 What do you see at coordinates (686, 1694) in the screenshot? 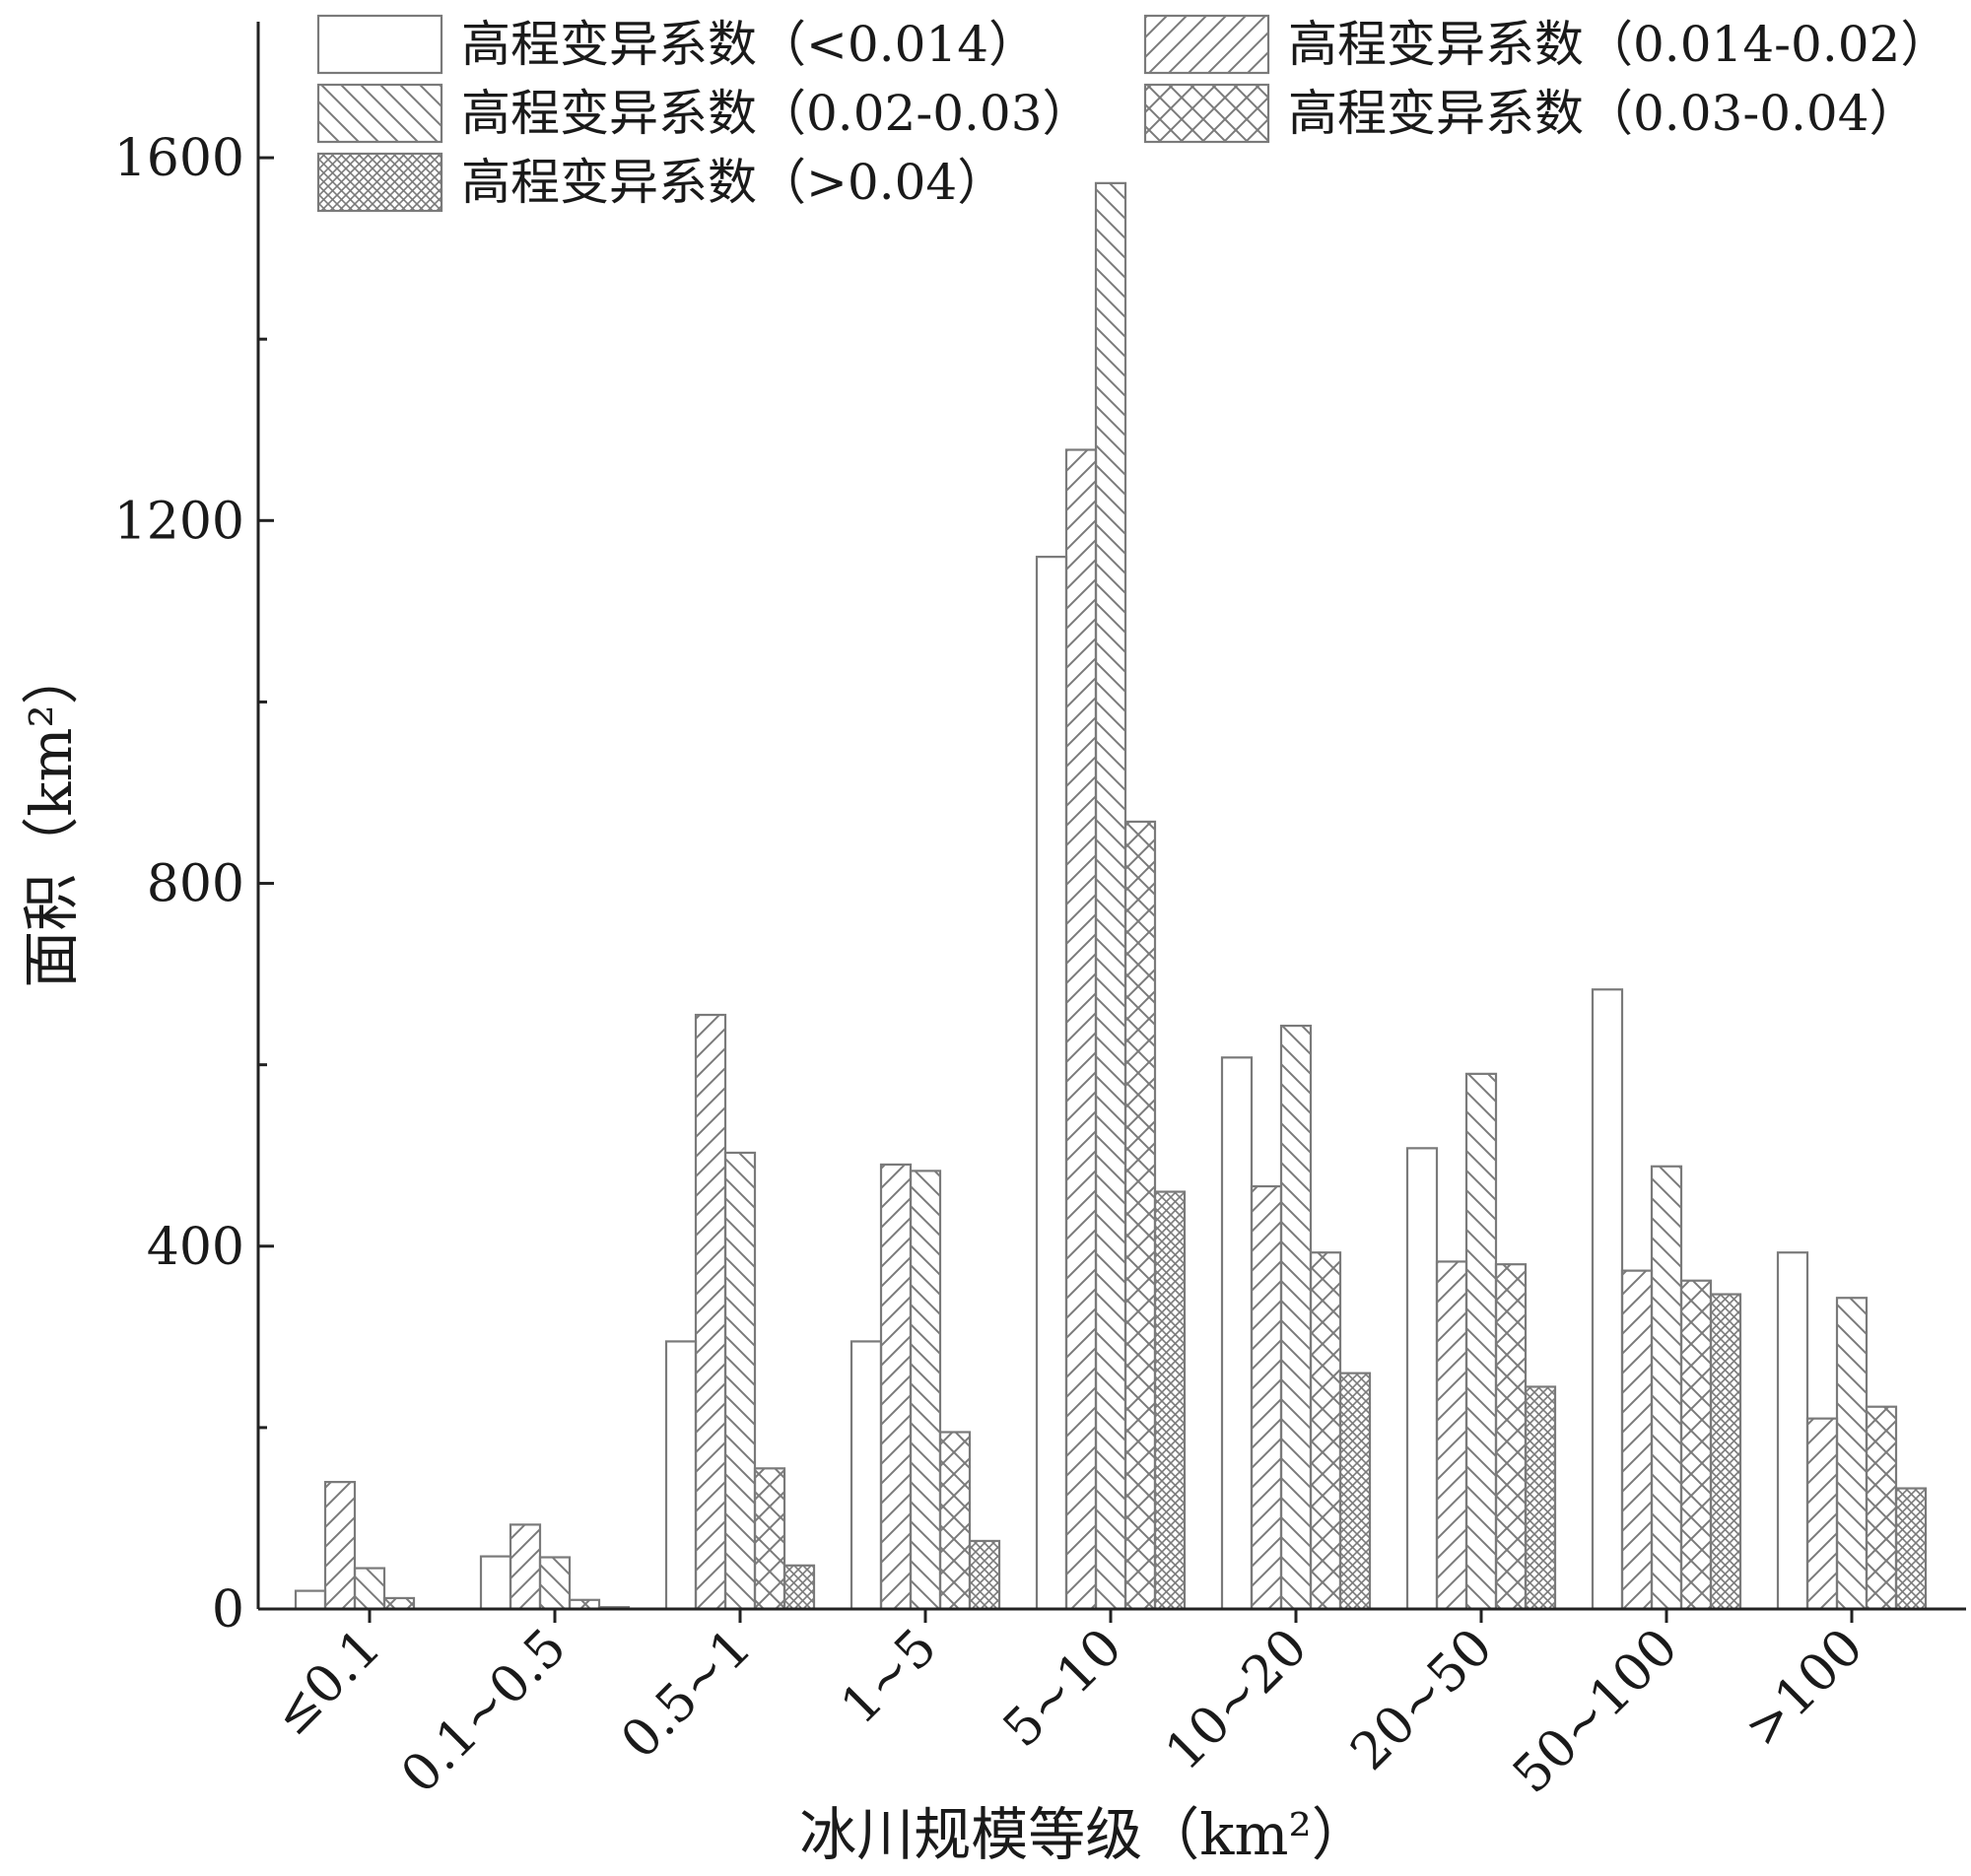
I see `x-tick-label: 0.5~1` at bounding box center [686, 1694].